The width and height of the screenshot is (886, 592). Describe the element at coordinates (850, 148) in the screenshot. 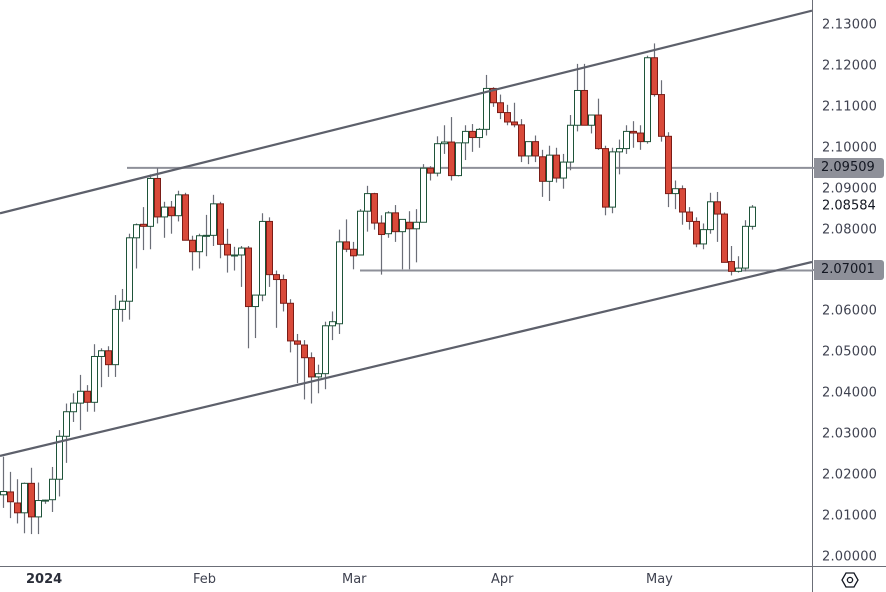

I see `price-tick-label: 2.10000` at that location.